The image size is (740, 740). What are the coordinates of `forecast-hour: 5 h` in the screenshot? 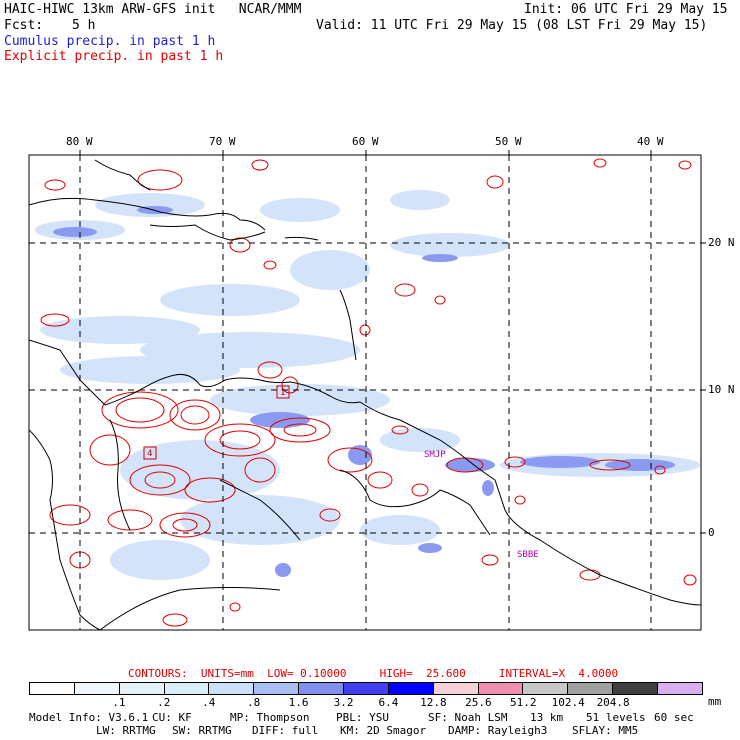 It's located at (84, 25).